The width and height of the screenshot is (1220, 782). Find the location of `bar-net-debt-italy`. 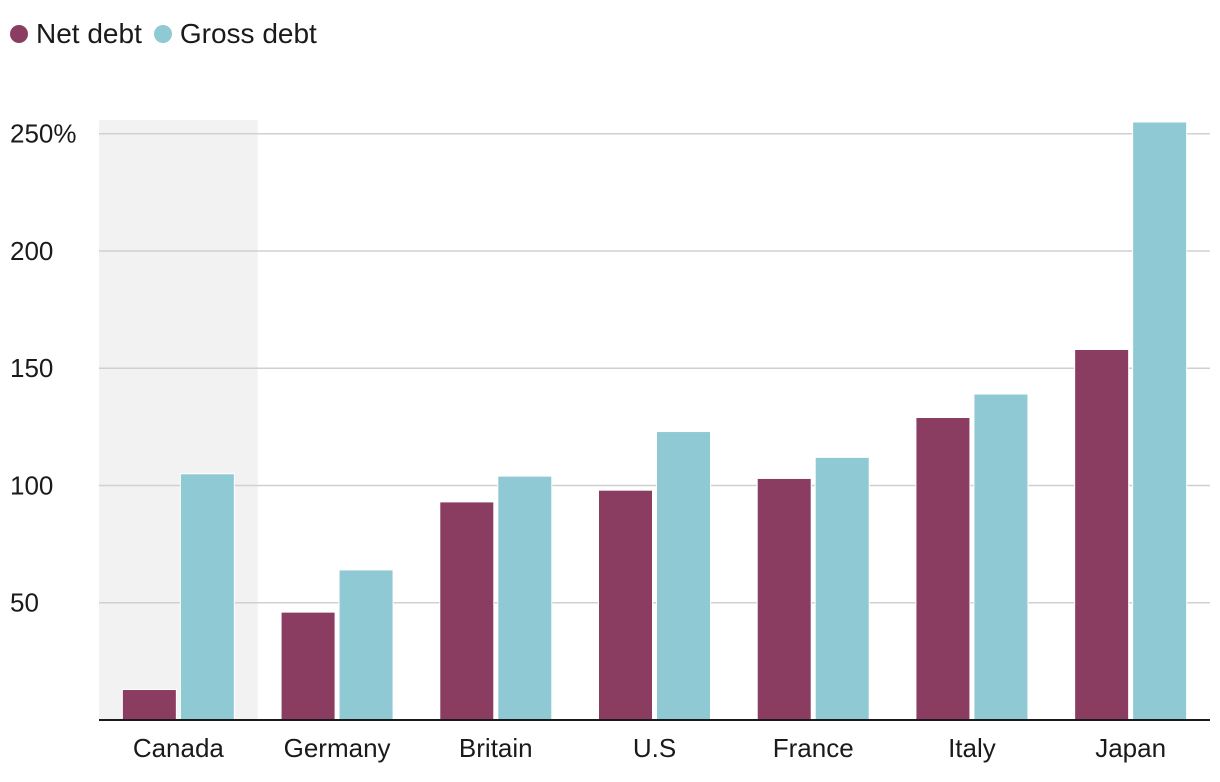

bar-net-debt-italy is located at coordinates (943, 568).